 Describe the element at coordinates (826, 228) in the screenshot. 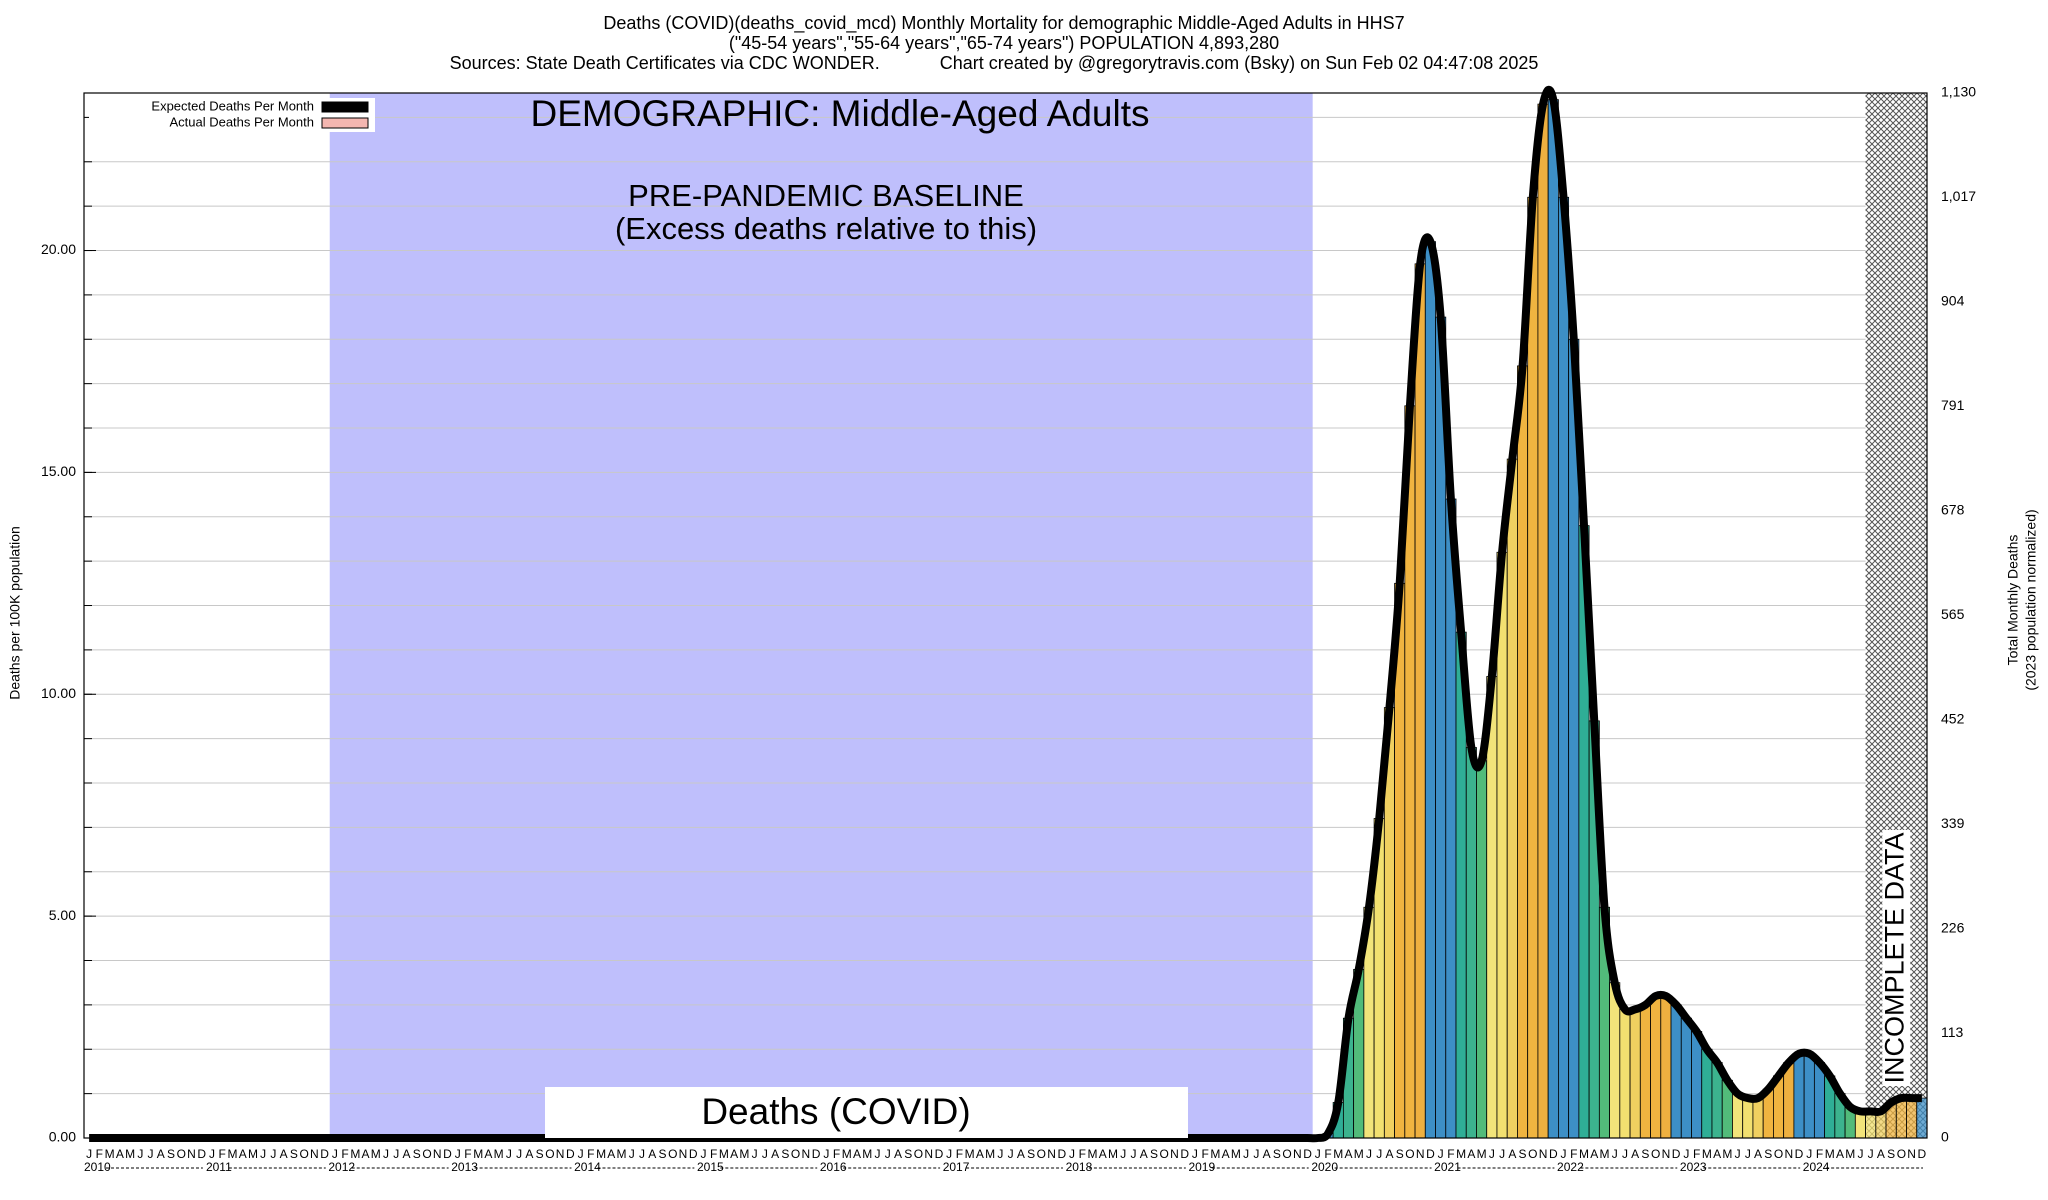

I see `baseline-label: (Excess deaths relative to this)` at that location.